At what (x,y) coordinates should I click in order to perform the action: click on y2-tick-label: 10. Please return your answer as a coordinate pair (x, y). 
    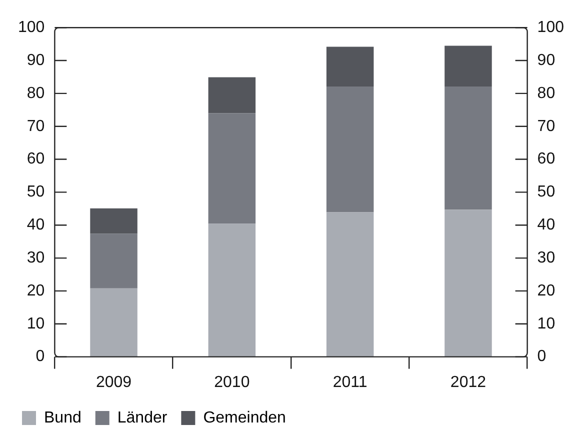
    Looking at the image, I should click on (546, 323).